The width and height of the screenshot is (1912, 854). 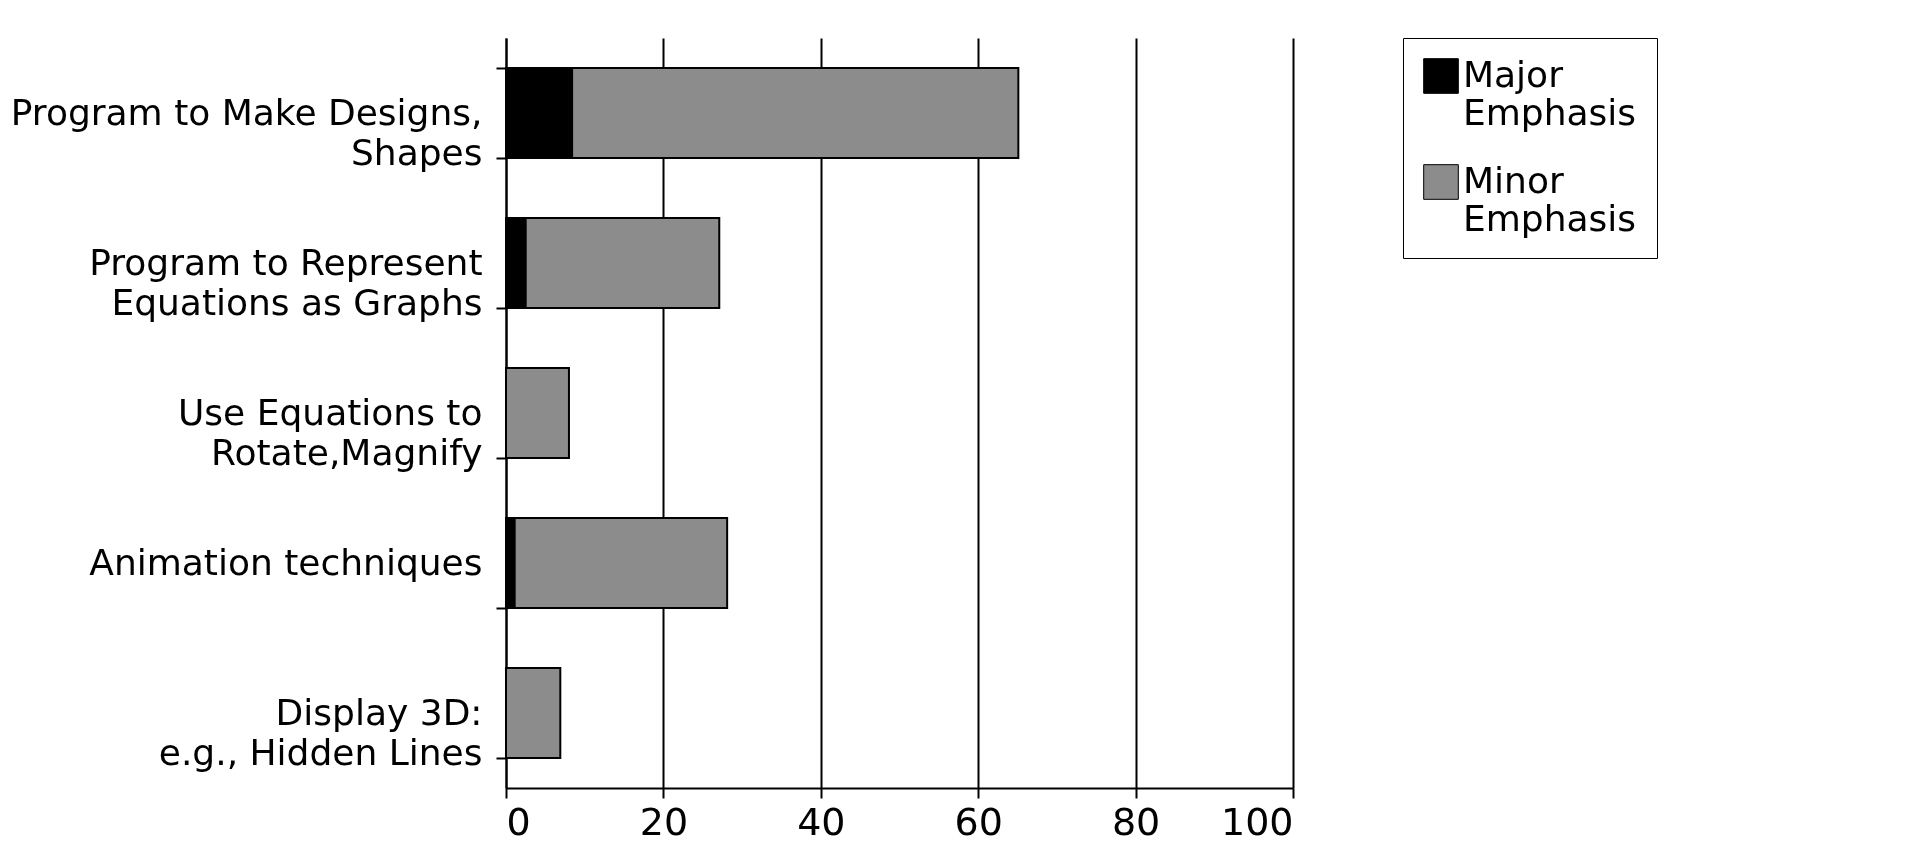 I want to click on x-tick-label: 20, so click(x=664, y=821).